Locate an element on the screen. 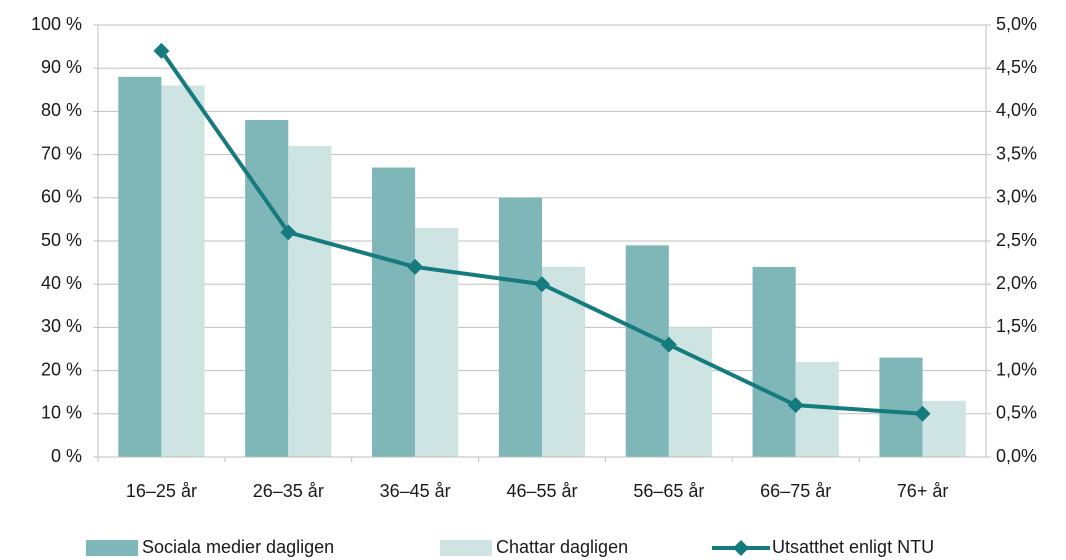 Image resolution: width=1066 pixels, height=560 pixels. y2-tick-label: 3,0% is located at coordinates (1016, 197).